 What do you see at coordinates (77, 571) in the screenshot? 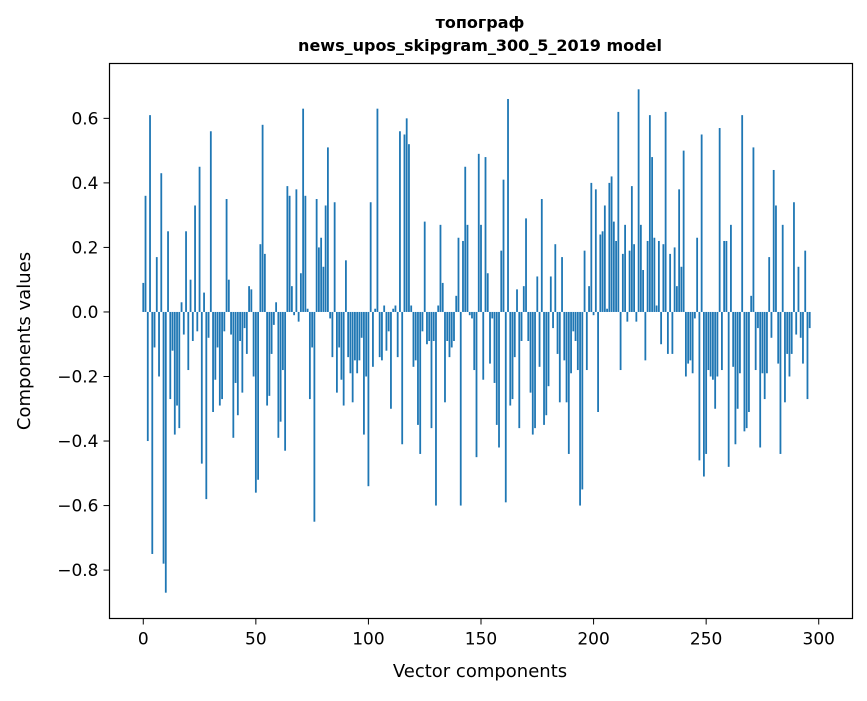
I see `y-tick-label-0: −0.8` at bounding box center [77, 571].